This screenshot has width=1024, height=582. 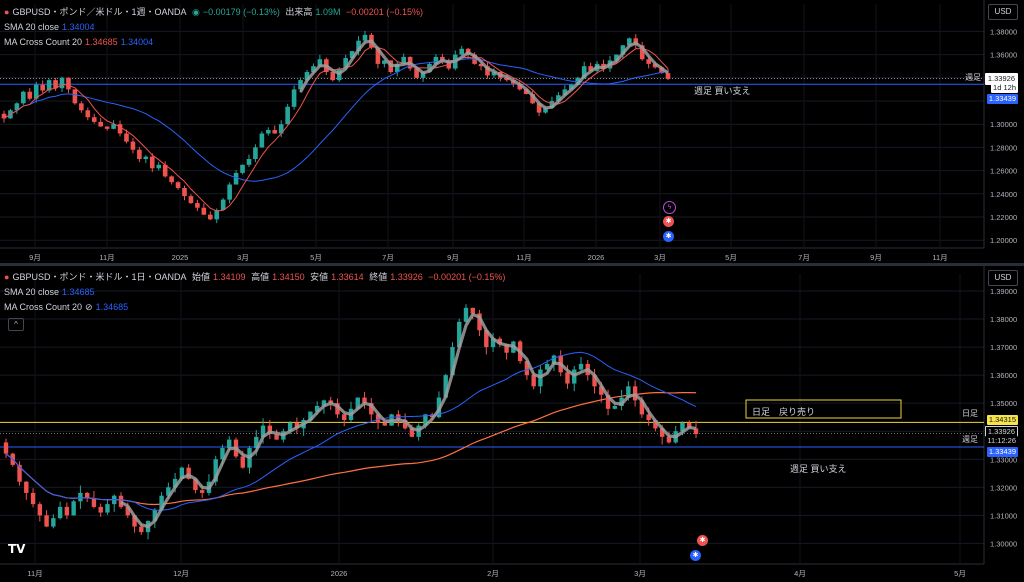 I want to click on volume-change: −0.00201 (−0.15%), so click(x=384, y=12).